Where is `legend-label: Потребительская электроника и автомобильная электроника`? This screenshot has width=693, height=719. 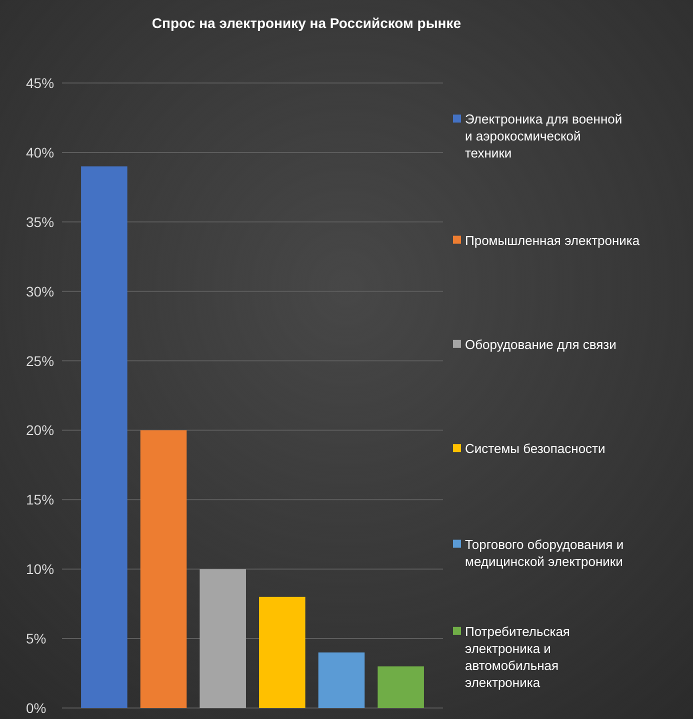 legend-label: Потребительская электроника и автомобильная электроника is located at coordinates (517, 657).